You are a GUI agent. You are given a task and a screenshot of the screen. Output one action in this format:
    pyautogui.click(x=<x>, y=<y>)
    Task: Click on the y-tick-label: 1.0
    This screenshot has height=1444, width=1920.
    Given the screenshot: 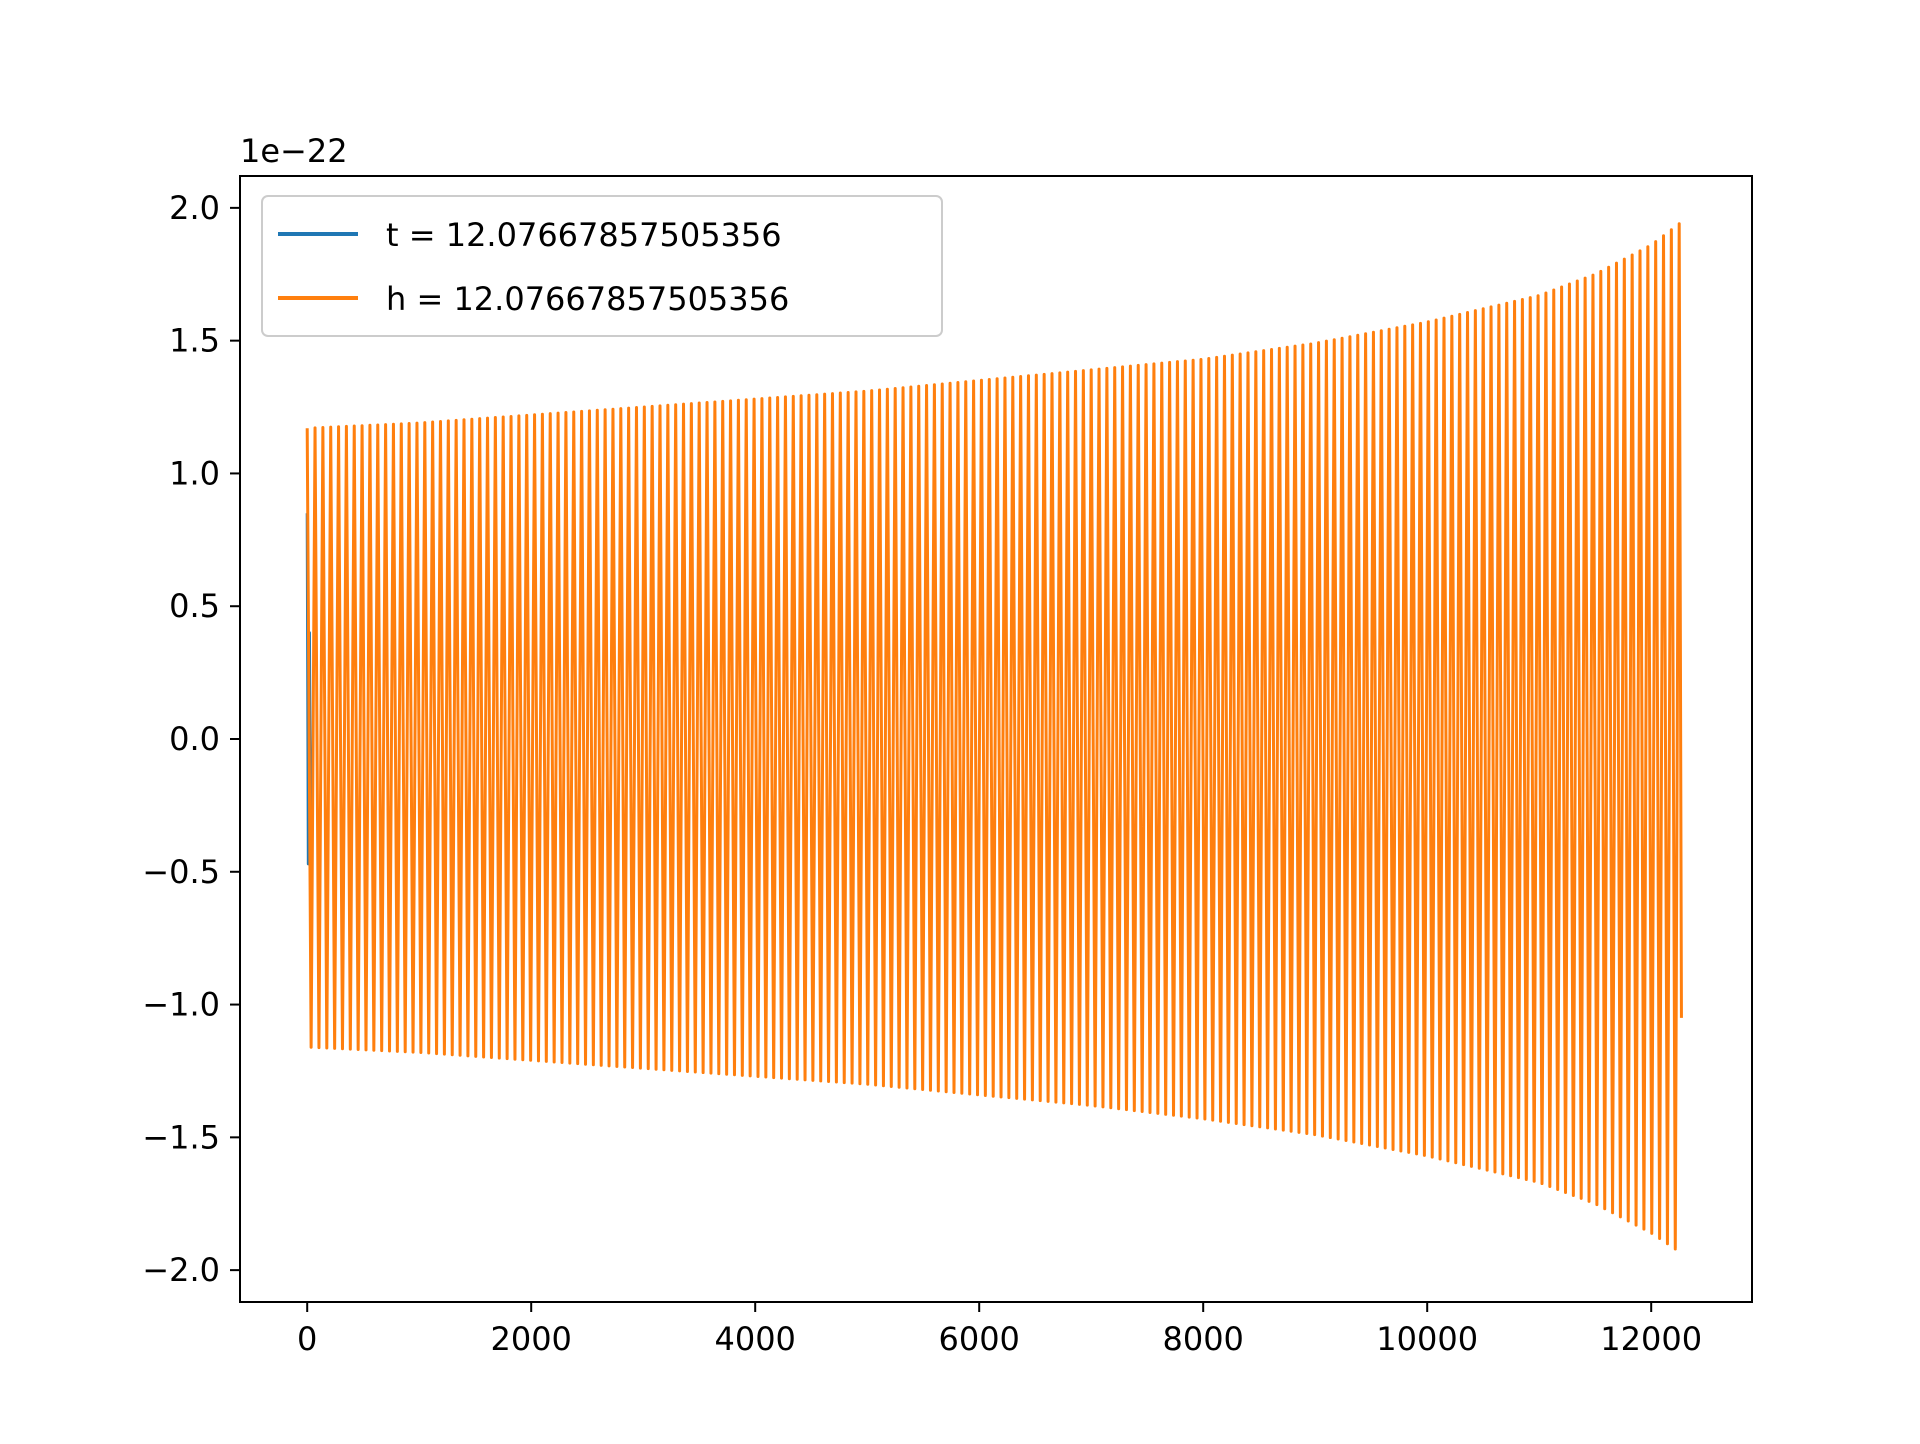 What is the action you would take?
    pyautogui.click(x=194, y=473)
    